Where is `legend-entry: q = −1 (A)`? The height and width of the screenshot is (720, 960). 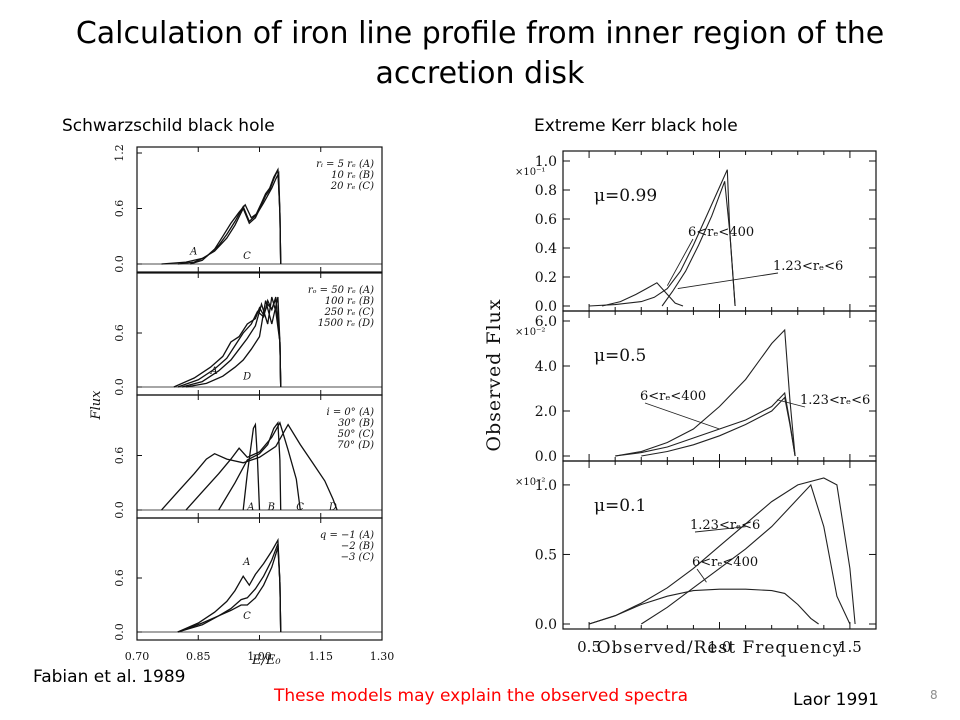
legend-entry: q = −1 (A) is located at coordinates (347, 535).